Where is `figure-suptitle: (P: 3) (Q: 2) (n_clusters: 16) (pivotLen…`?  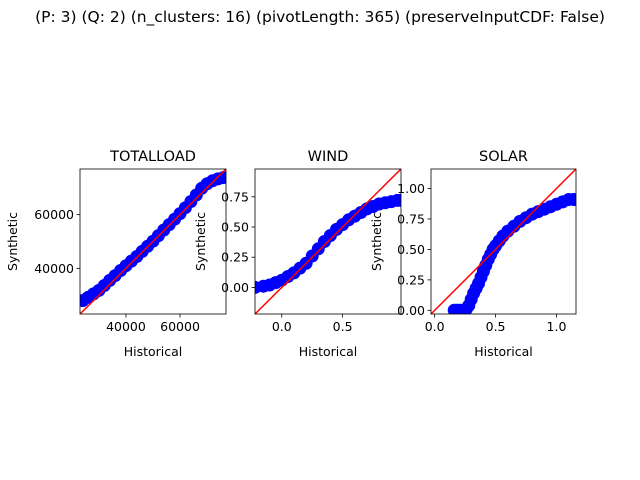 figure-suptitle: (P: 3) (Q: 2) (n_clusters: 16) (pivotLen… is located at coordinates (320, 17).